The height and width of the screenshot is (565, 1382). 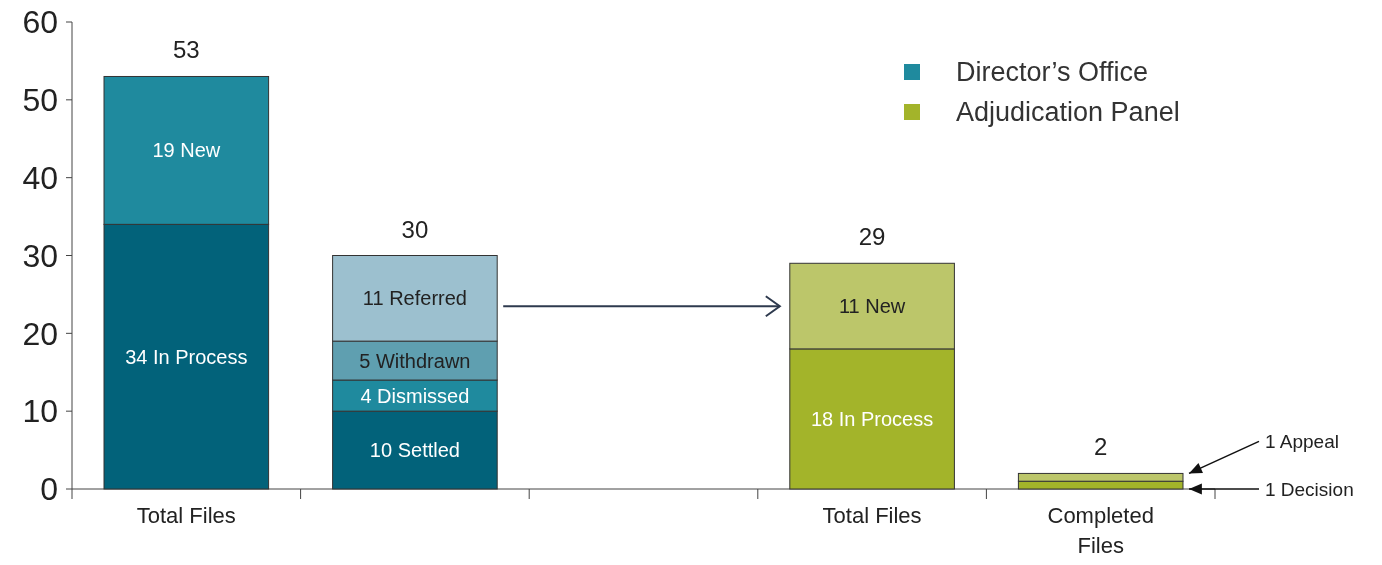 What do you see at coordinates (872, 237) in the screenshot?
I see `total-label: 29` at bounding box center [872, 237].